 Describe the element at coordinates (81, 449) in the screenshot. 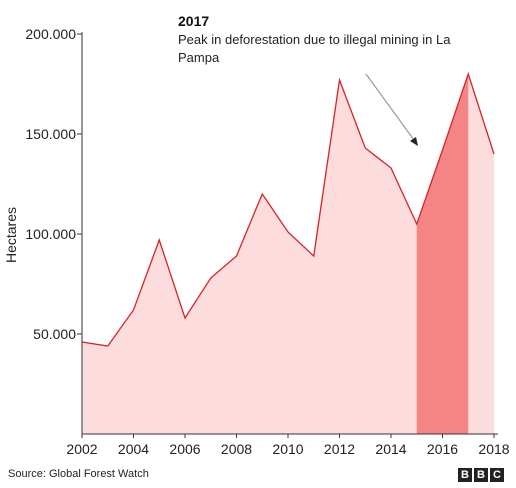

I see `x-tick-label: 2002` at that location.